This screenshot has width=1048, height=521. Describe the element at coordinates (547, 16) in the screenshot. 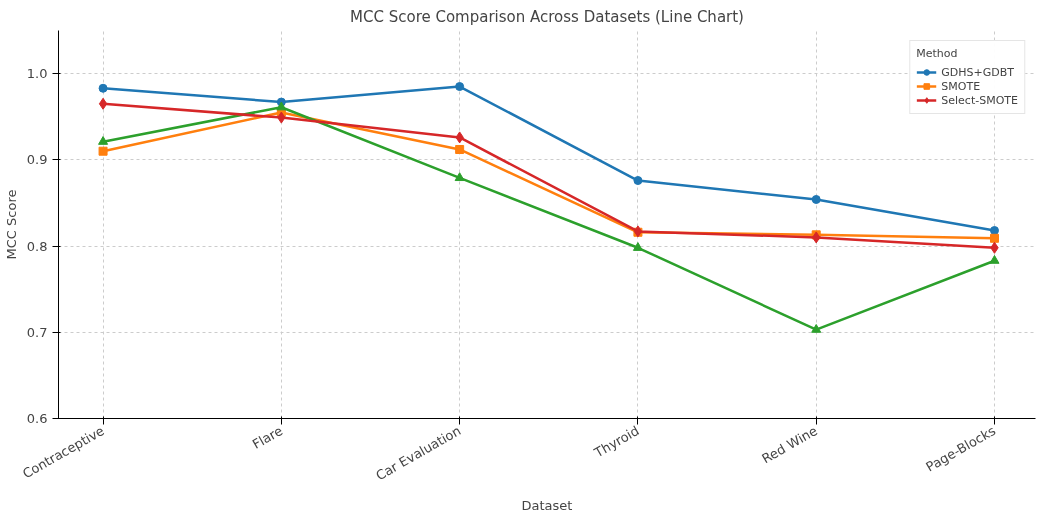

I see `chart-title: MCC Score Comparison Across Datasets (Line Chart)` at that location.